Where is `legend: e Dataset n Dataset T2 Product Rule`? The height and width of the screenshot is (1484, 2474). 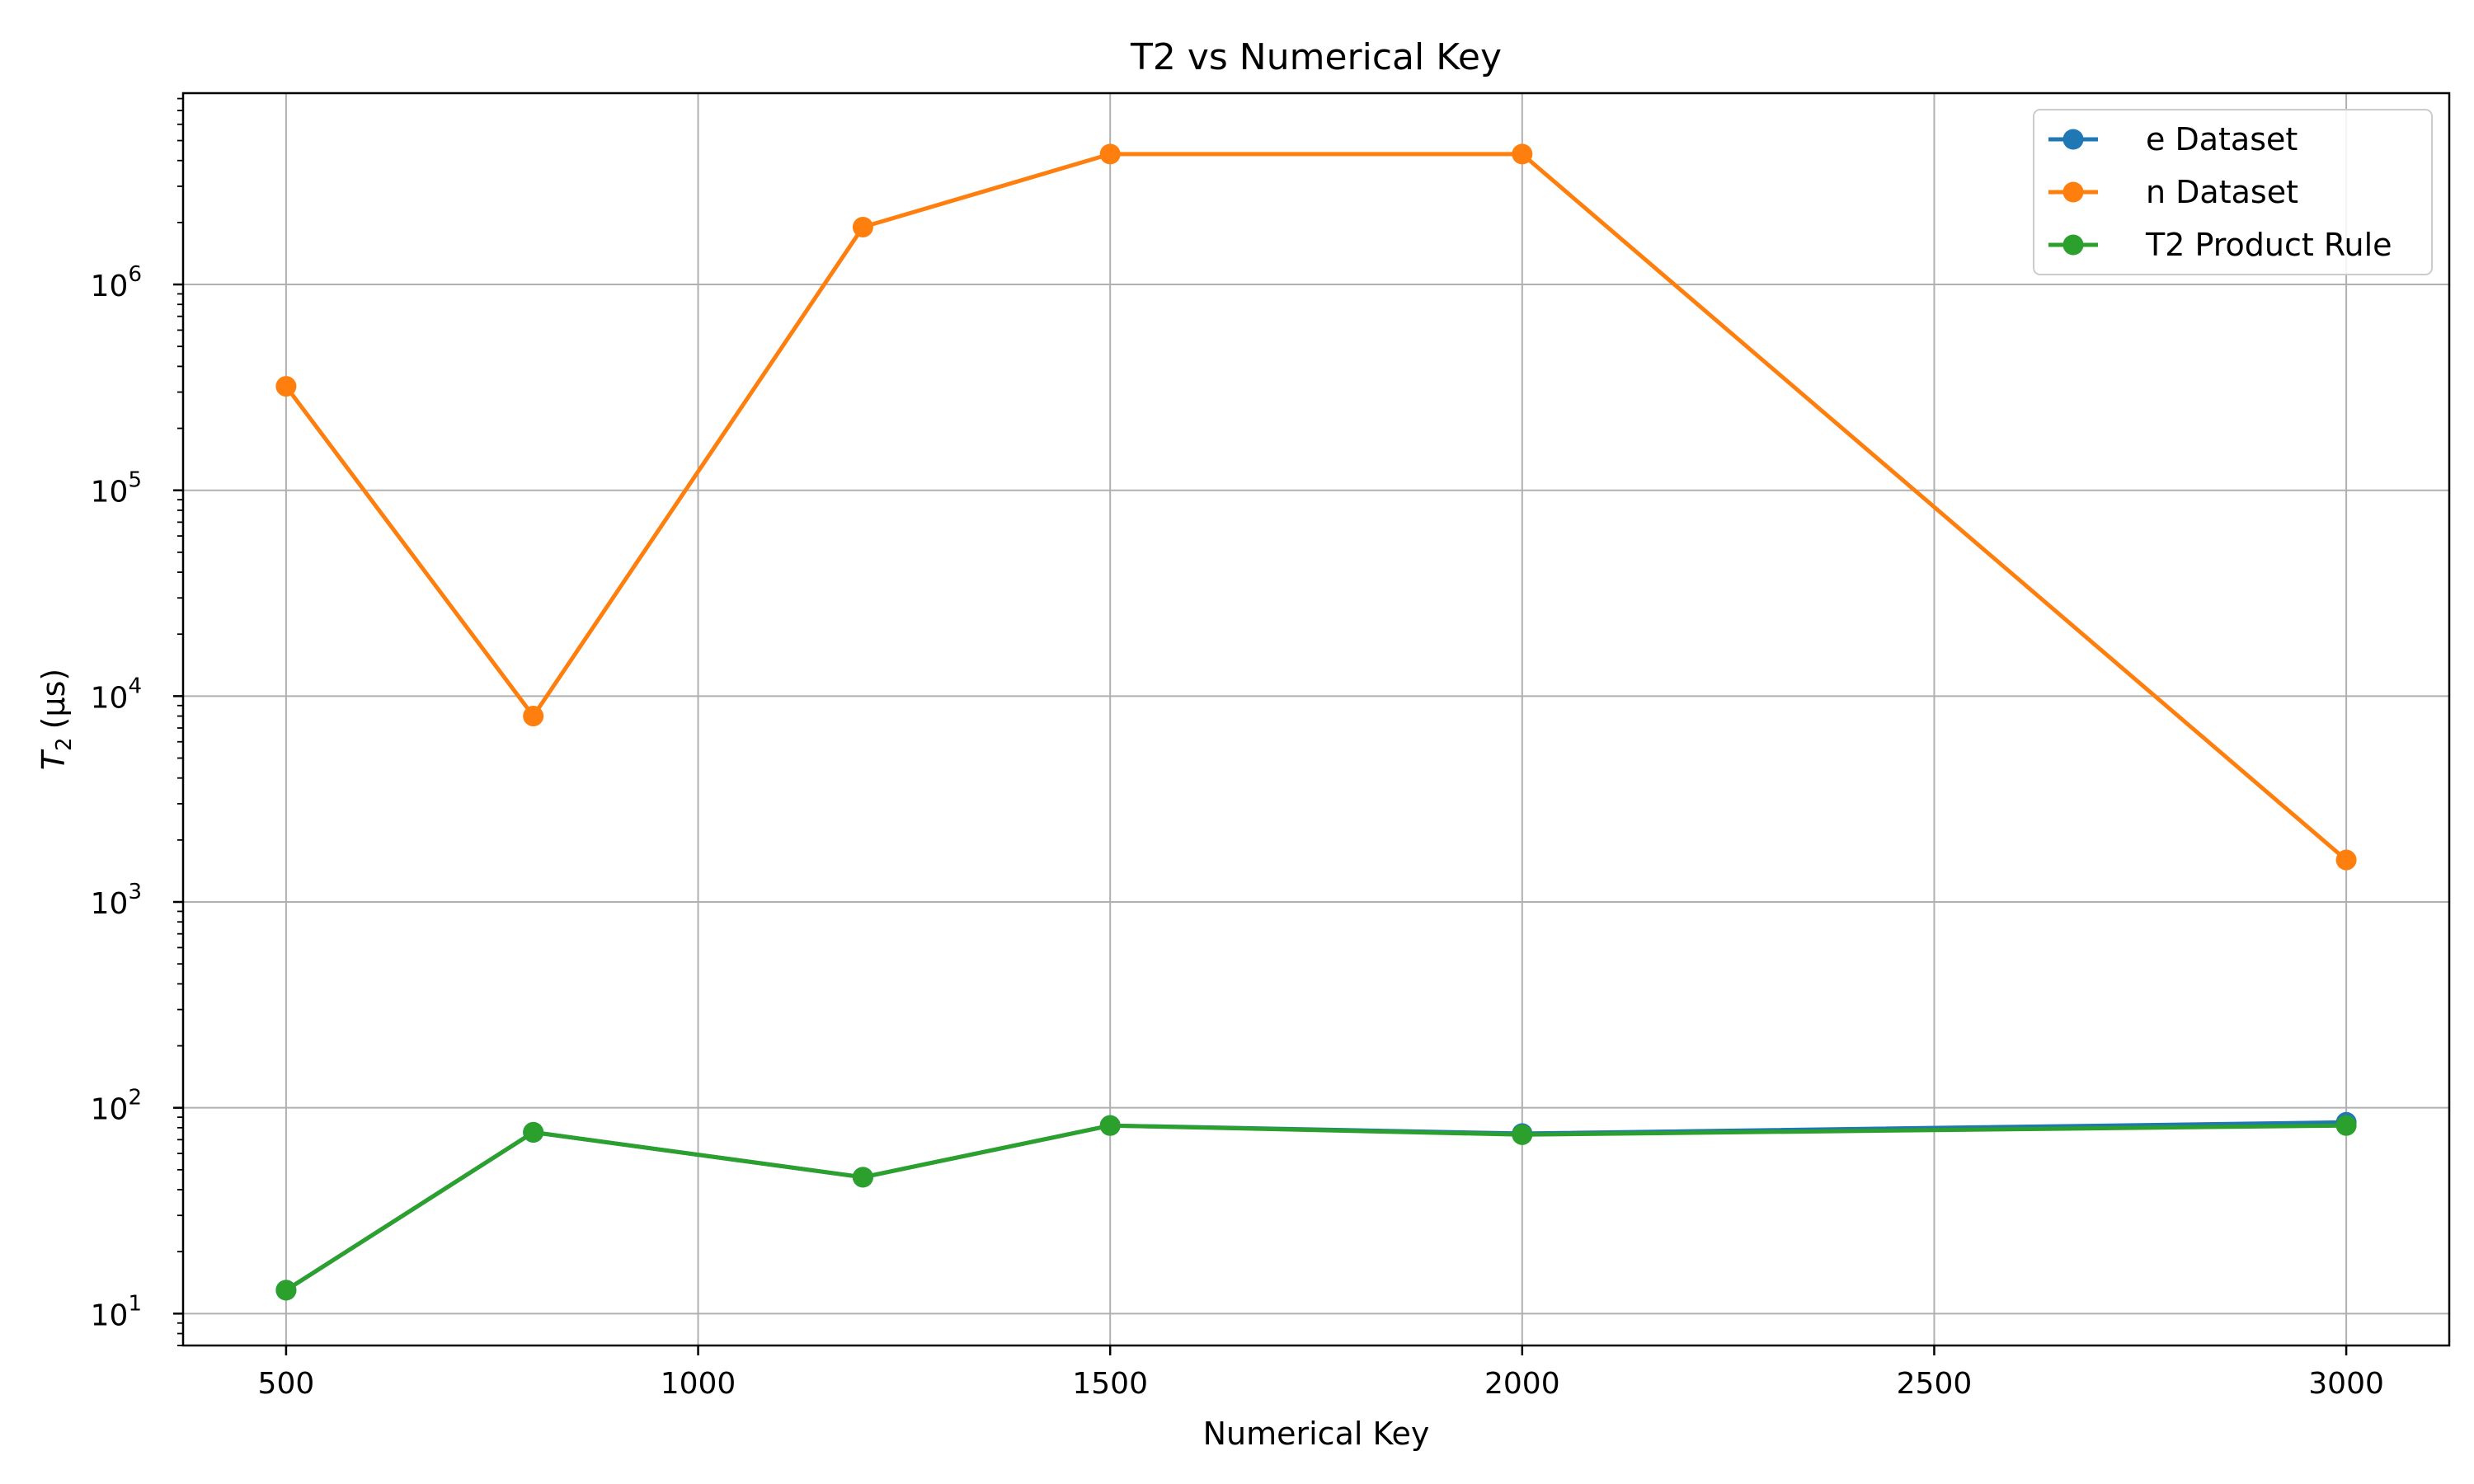
legend: e Dataset n Dataset T2 Product Rule is located at coordinates (2233, 192).